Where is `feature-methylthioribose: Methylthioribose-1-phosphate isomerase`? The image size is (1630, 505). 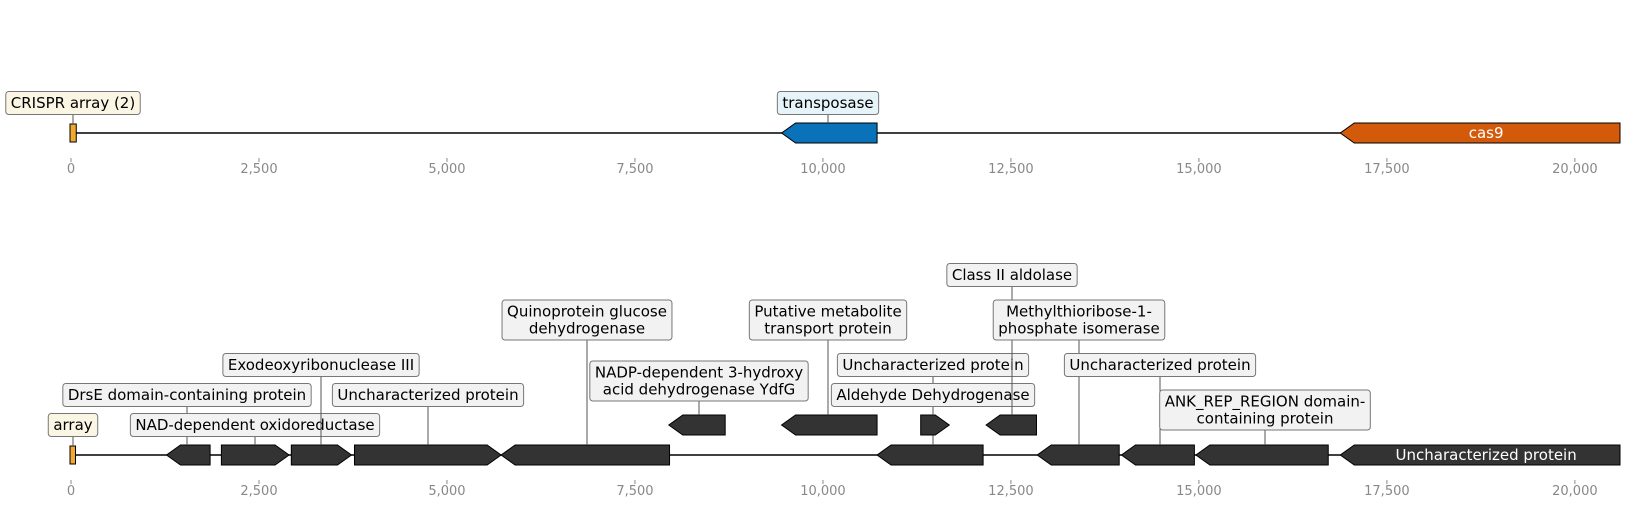
feature-methylthioribose: Methylthioribose-1-phosphate isomerase is located at coordinates (1079, 382).